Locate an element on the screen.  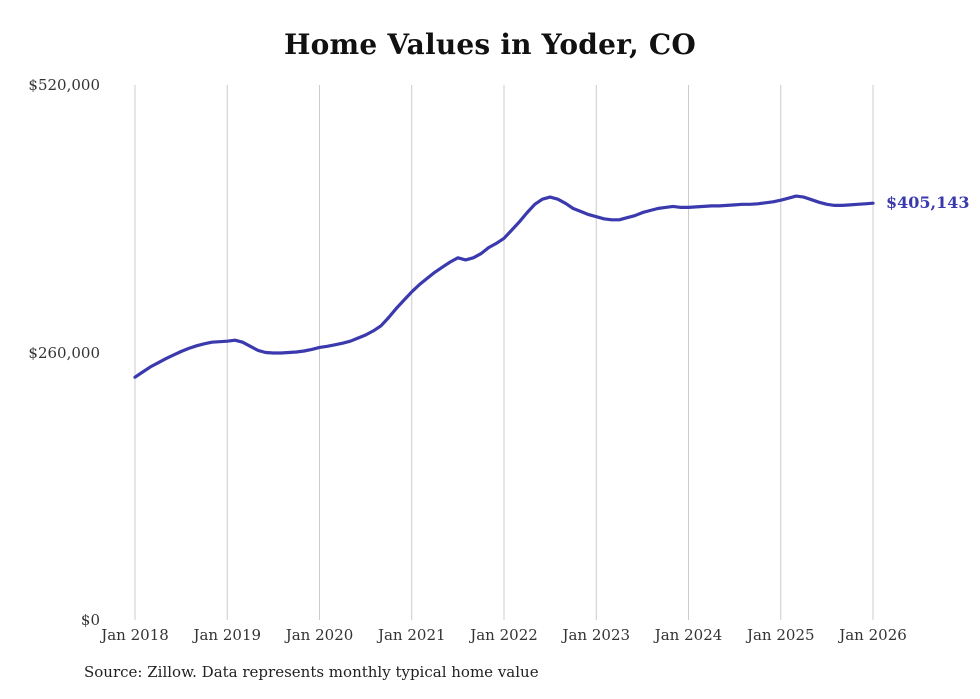
y-axis-tick-label: $260,000 is located at coordinates (64, 352).